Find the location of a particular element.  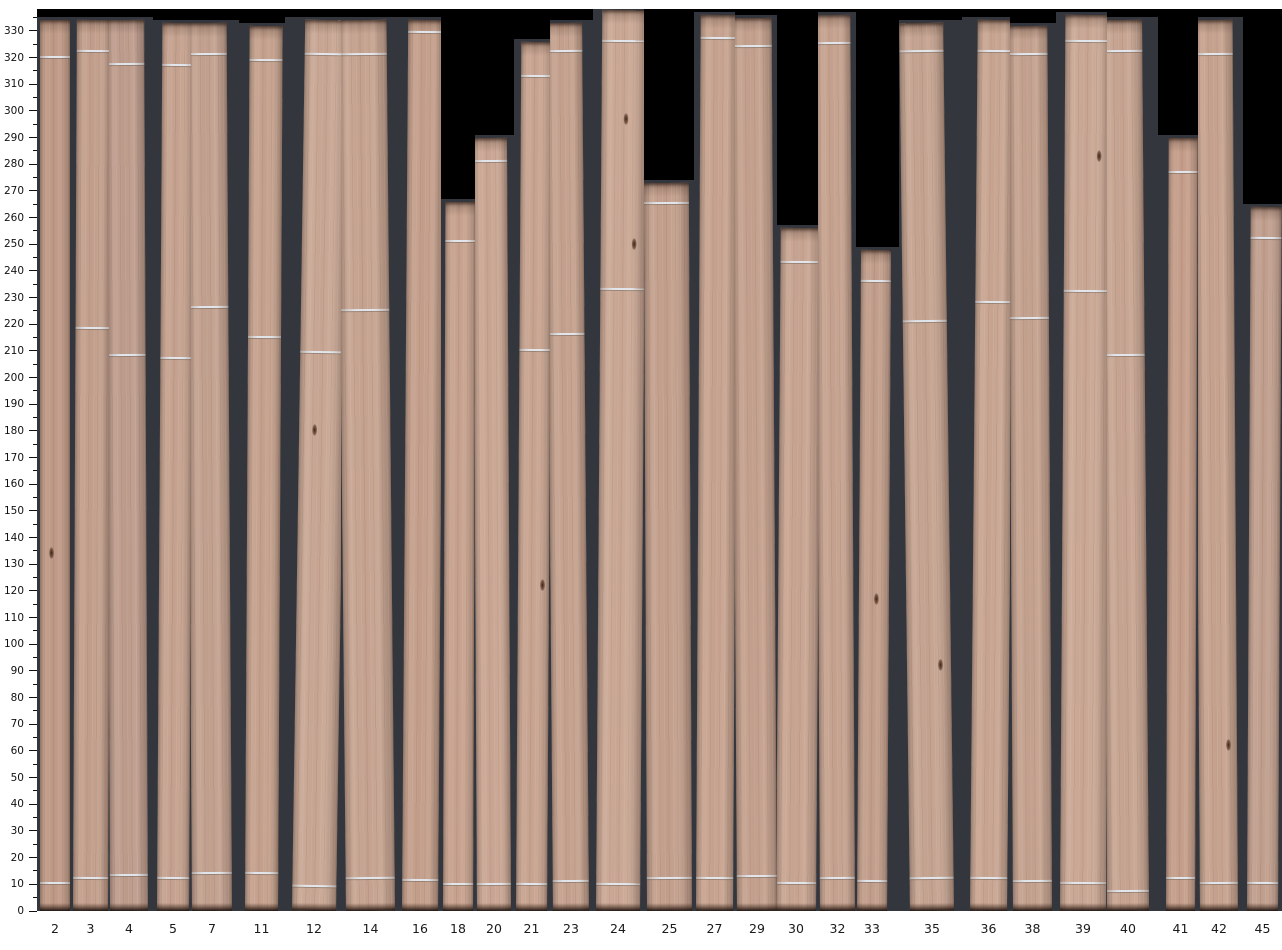

x-tick-label: 32 is located at coordinates (837, 928).